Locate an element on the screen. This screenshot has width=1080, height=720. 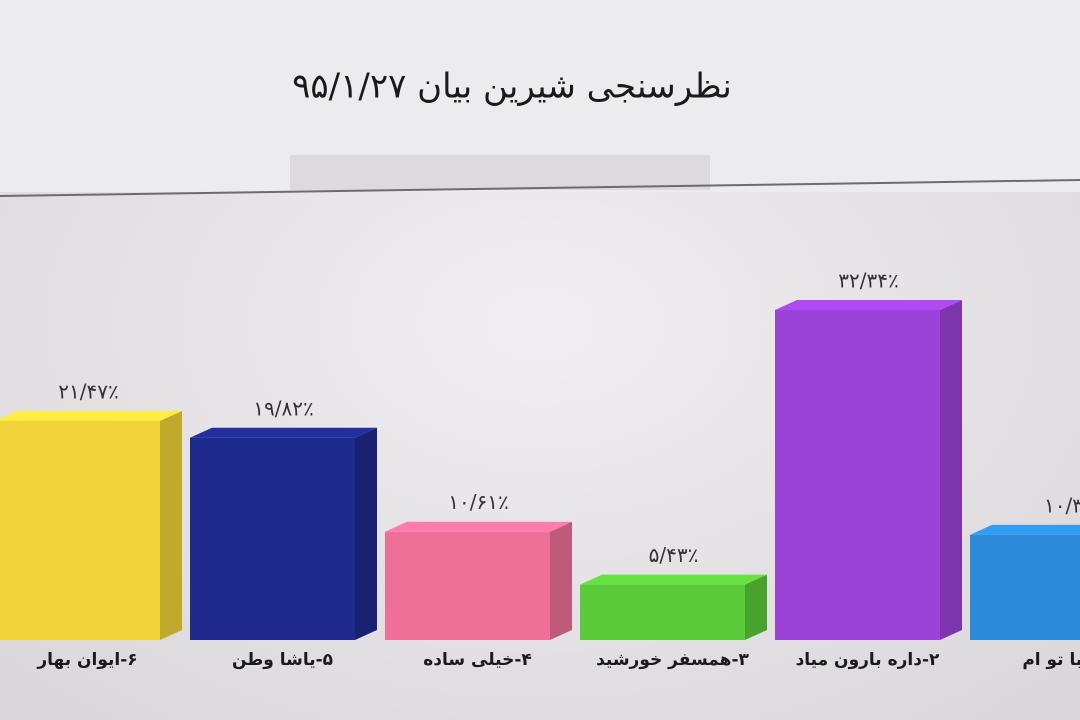
header-shade is located at coordinates (500, 172).